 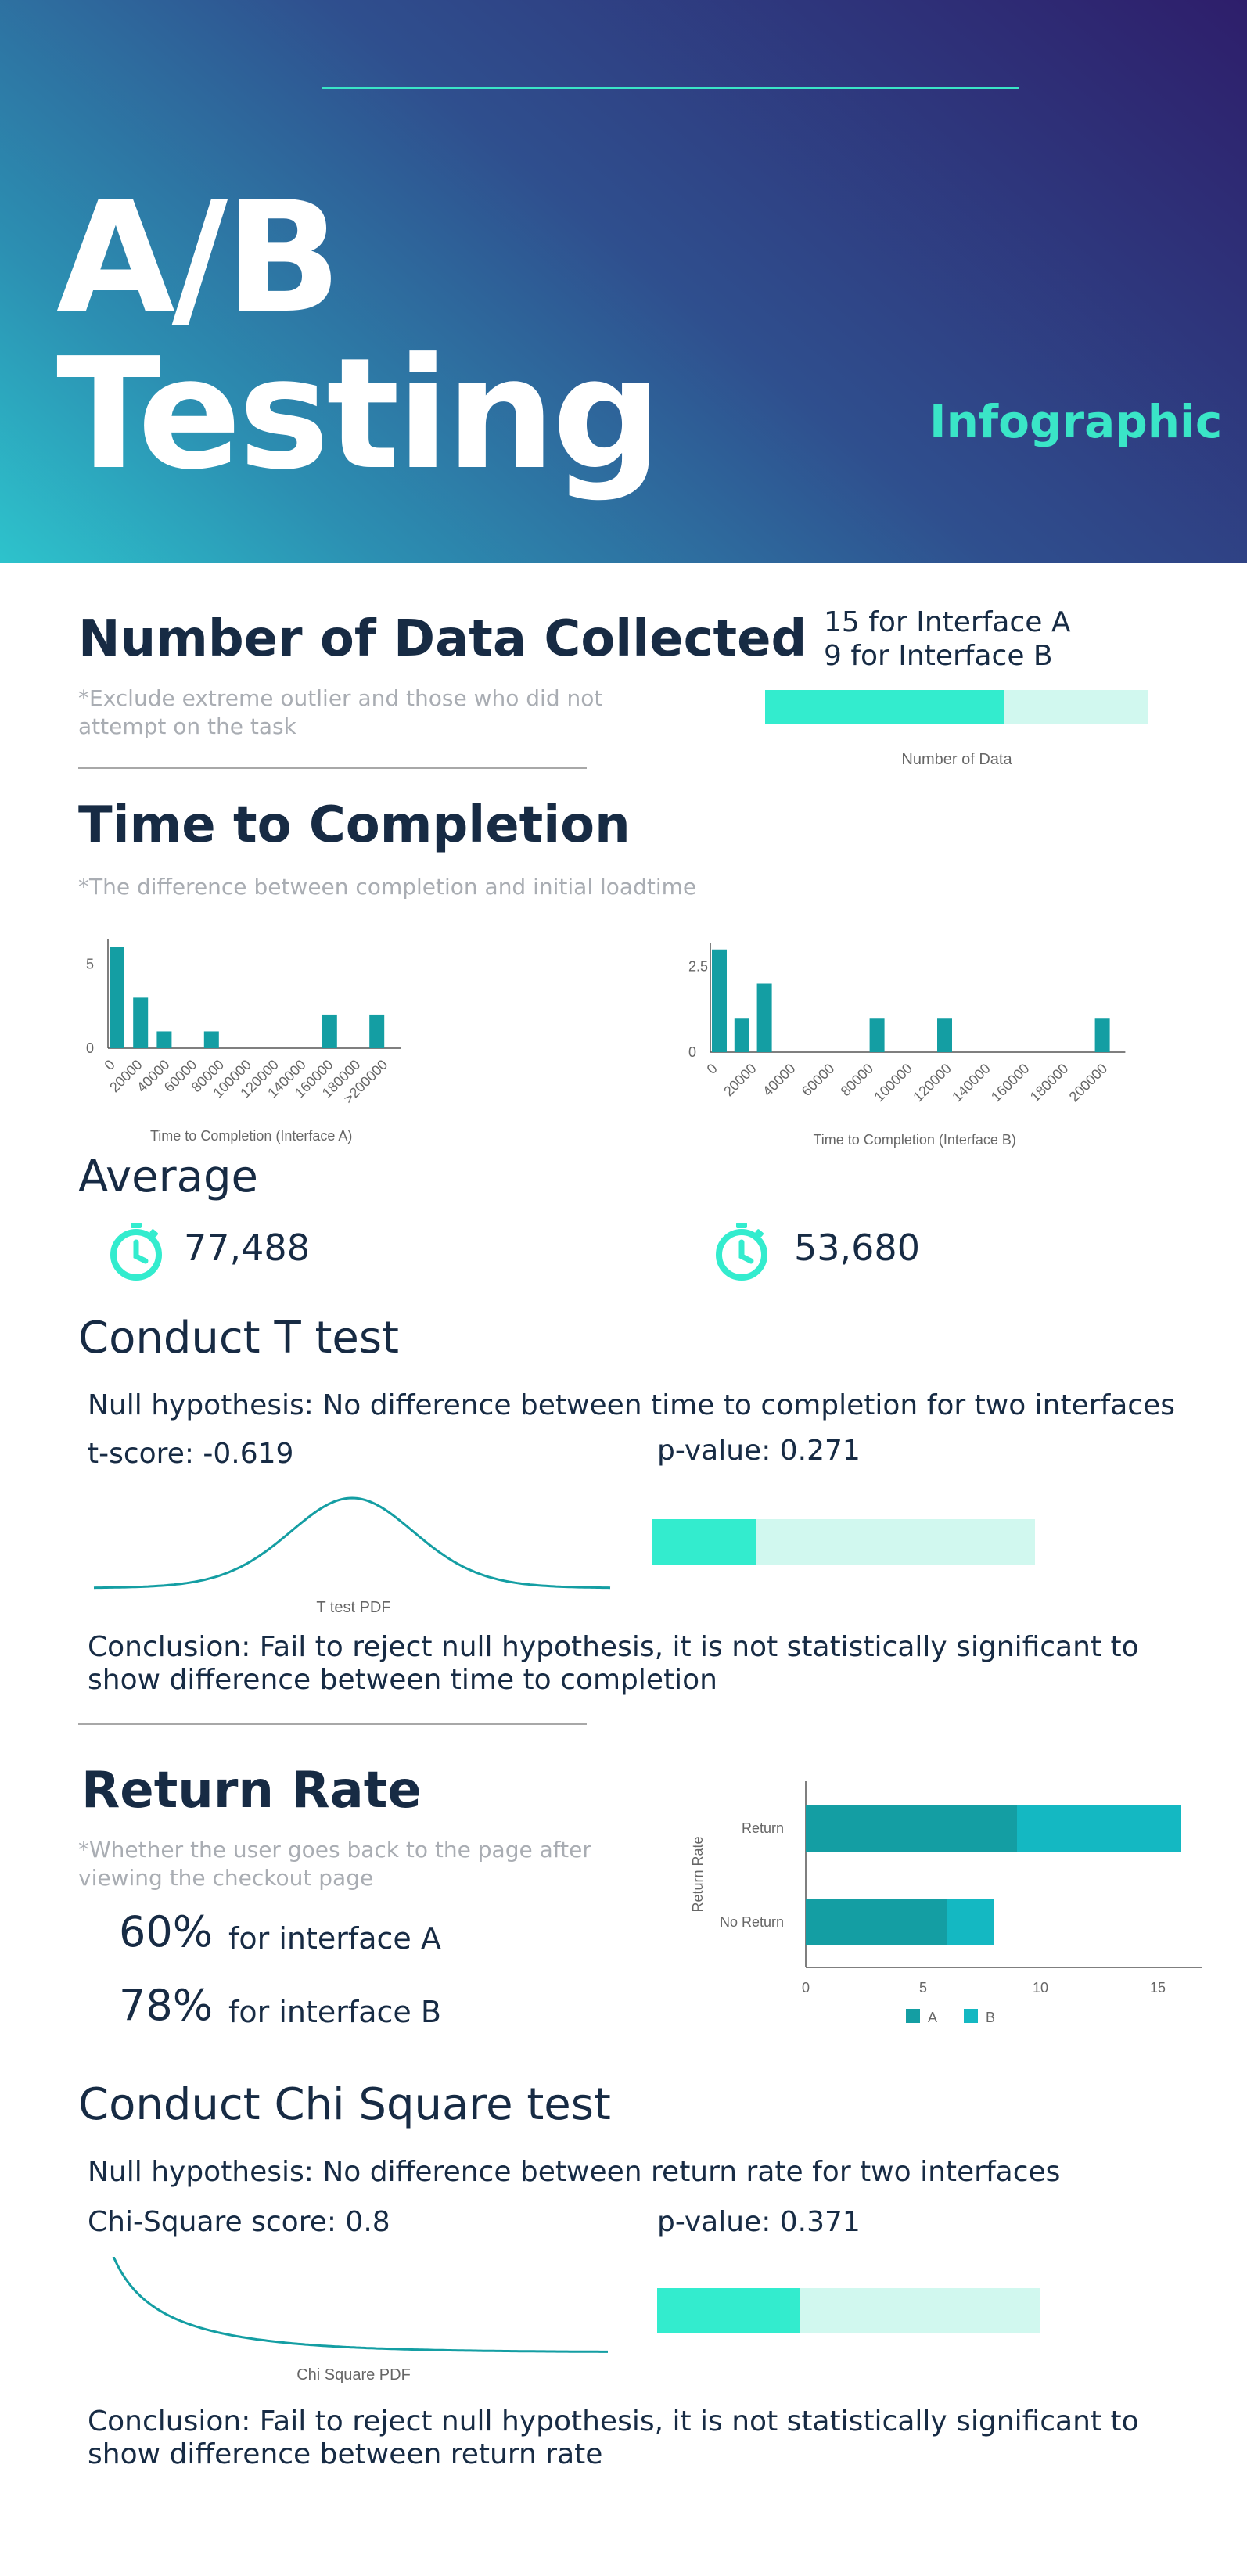 I want to click on data-count-caption: Number of Data, so click(x=956, y=759).